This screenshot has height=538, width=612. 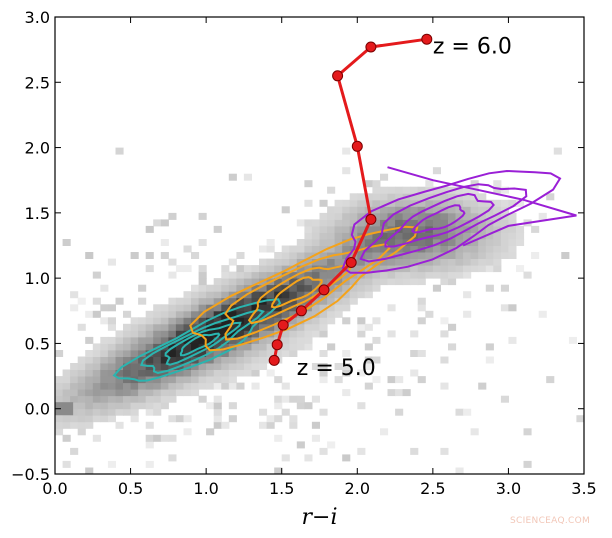 I want to click on contour-line, so click(x=304, y=288).